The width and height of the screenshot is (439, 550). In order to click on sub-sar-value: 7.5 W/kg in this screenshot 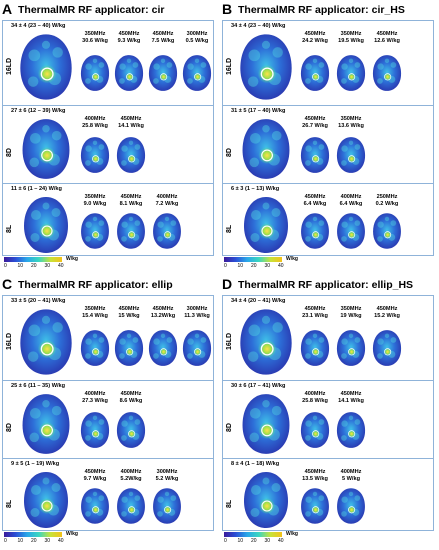, I will do `click(163, 41)`.